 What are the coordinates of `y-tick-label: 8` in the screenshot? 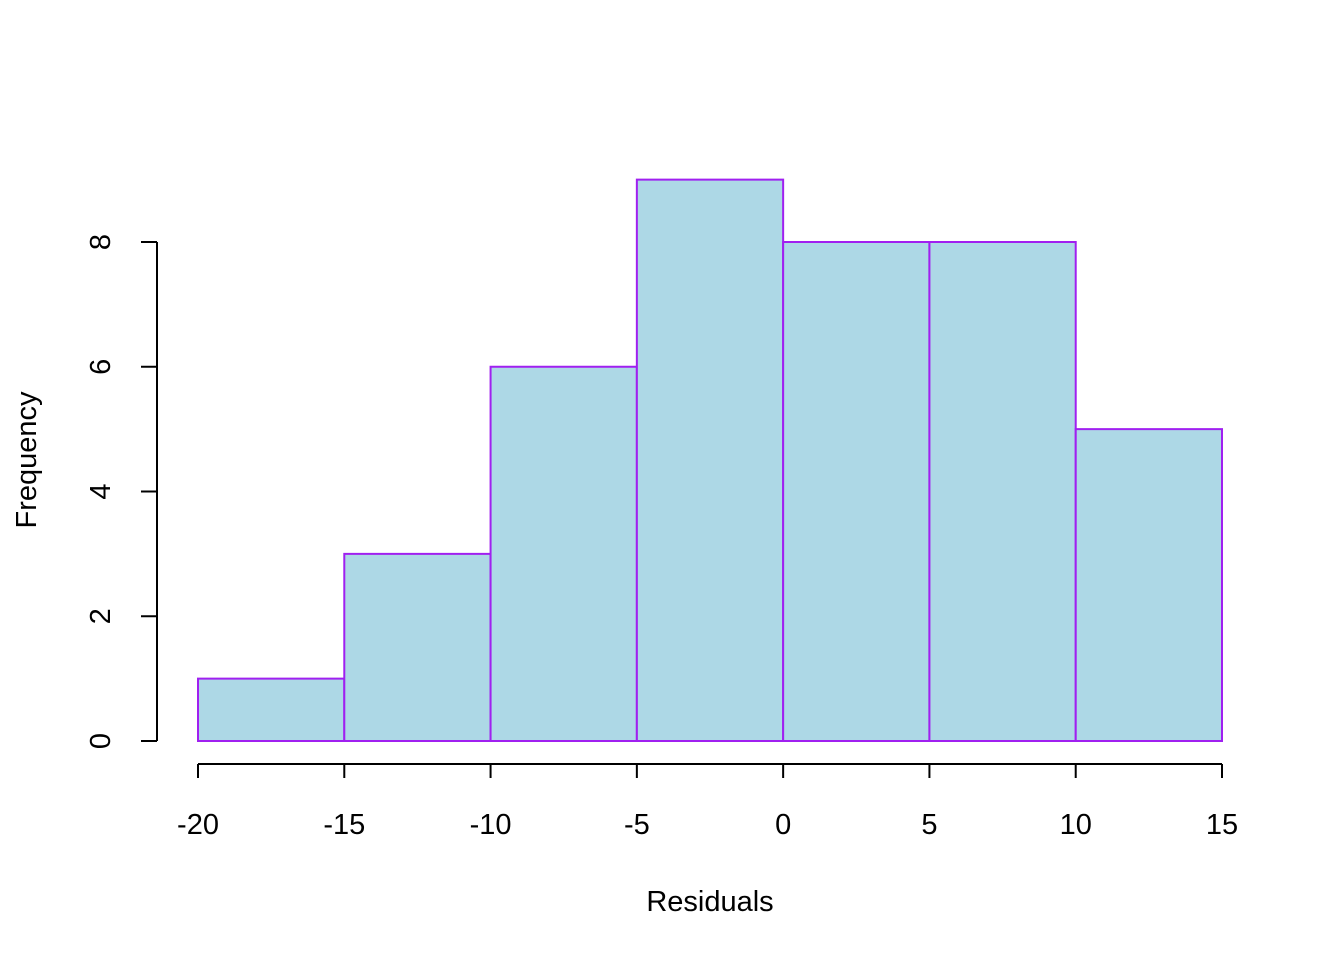 It's located at (101, 242).